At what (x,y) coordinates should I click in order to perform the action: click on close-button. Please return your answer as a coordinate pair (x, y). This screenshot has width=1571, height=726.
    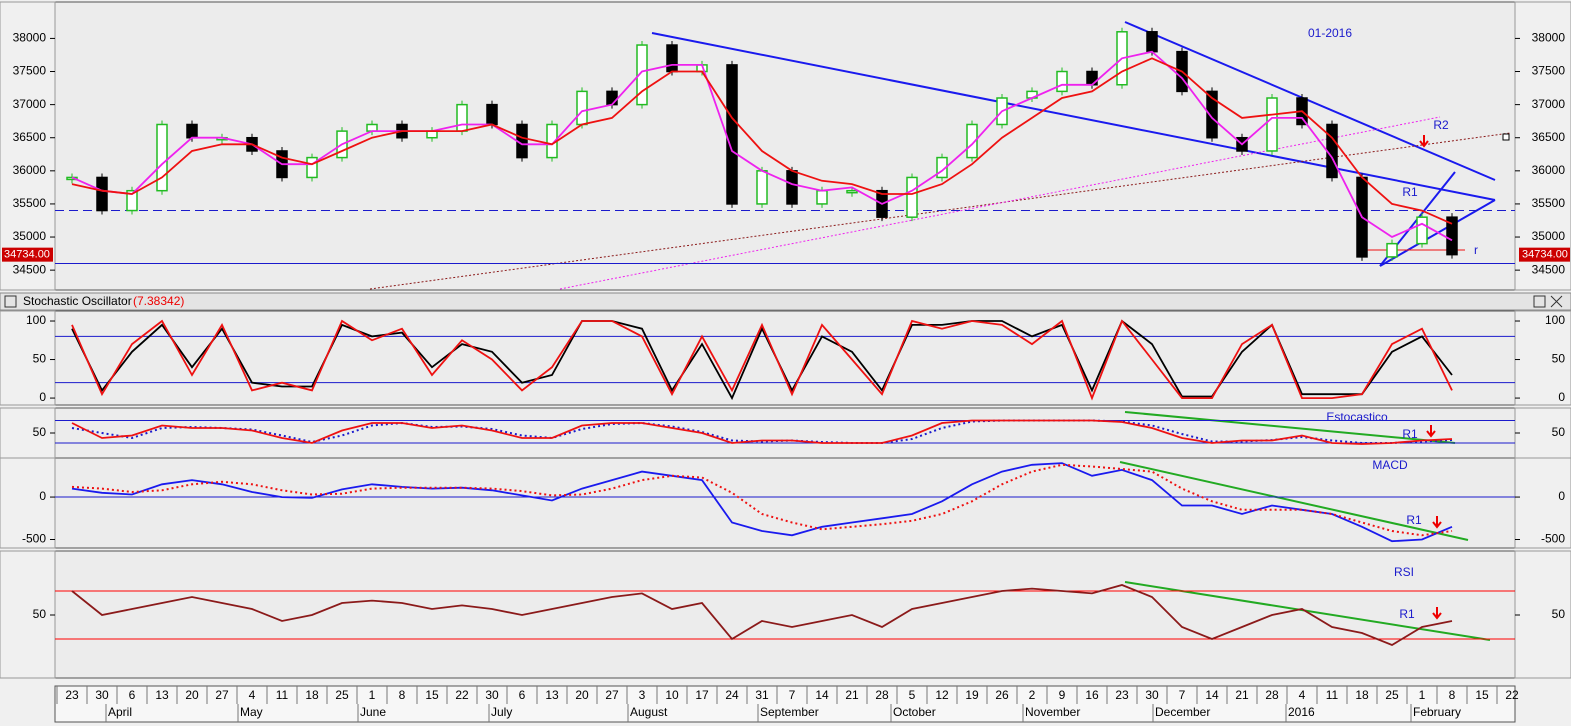
    Looking at the image, I should click on (1556, 301).